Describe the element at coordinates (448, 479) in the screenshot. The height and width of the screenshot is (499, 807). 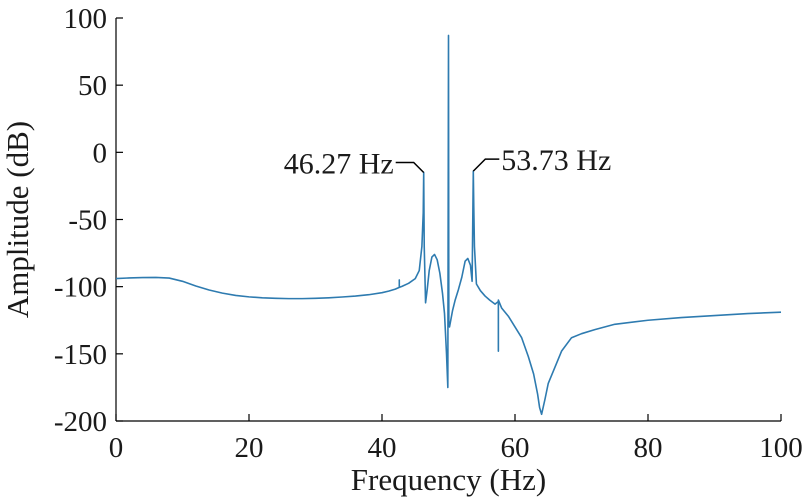
I see `x-axis-title: Frequency (Hz)` at that location.